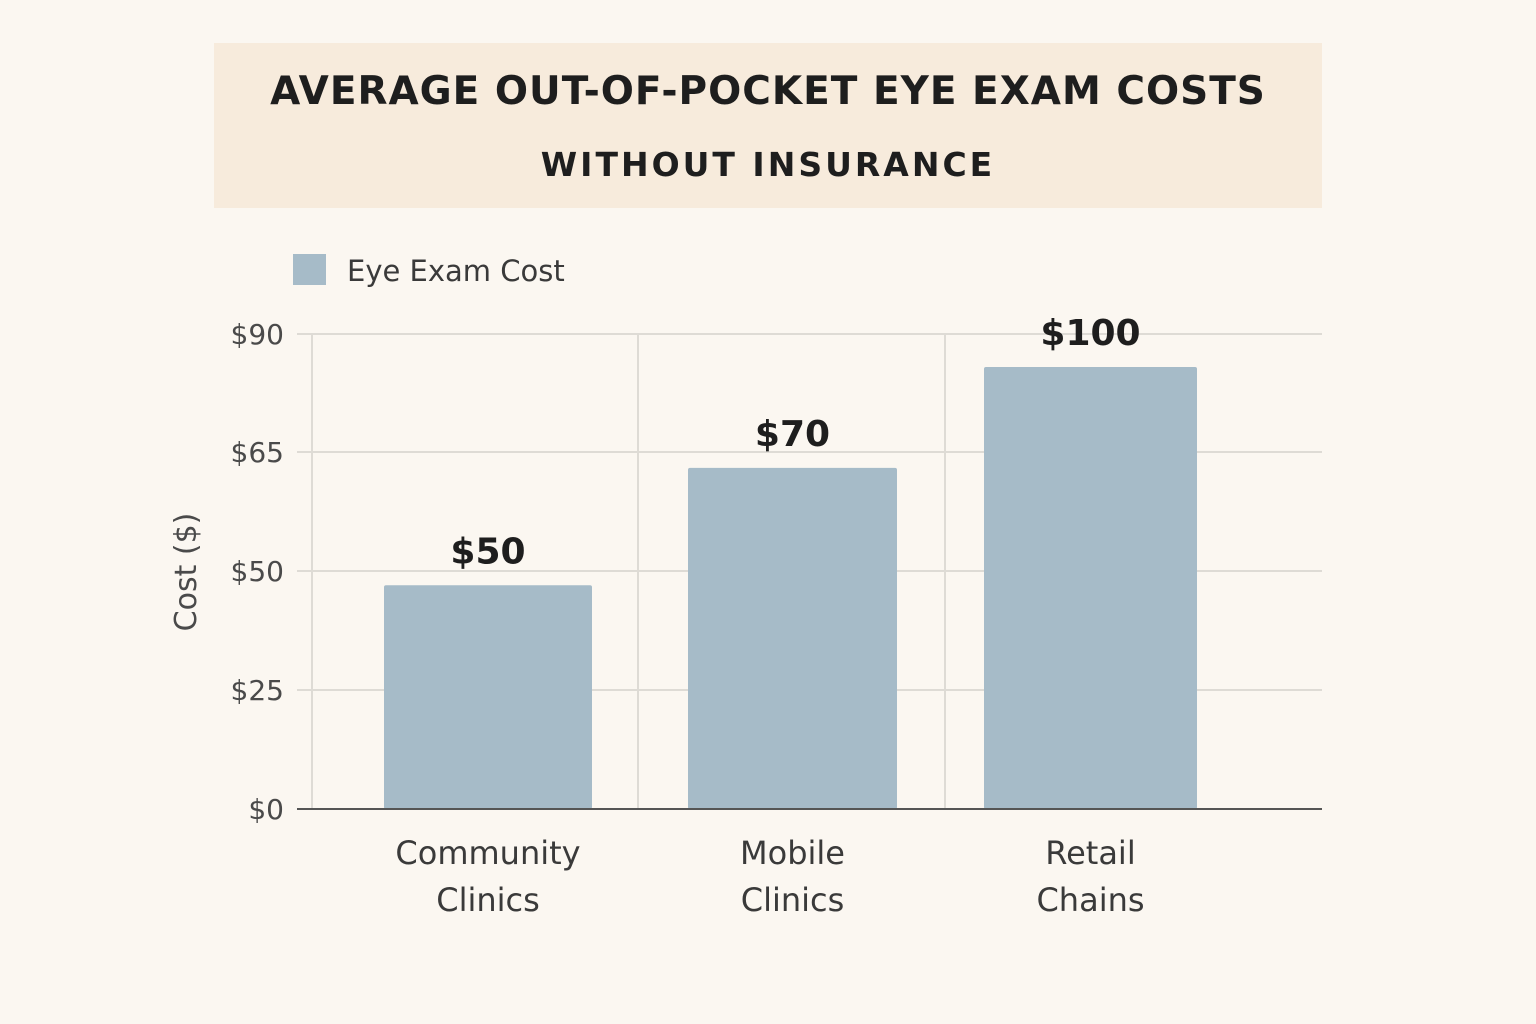 The width and height of the screenshot is (1536, 1024). I want to click on x-tick-label: Community, so click(487, 853).